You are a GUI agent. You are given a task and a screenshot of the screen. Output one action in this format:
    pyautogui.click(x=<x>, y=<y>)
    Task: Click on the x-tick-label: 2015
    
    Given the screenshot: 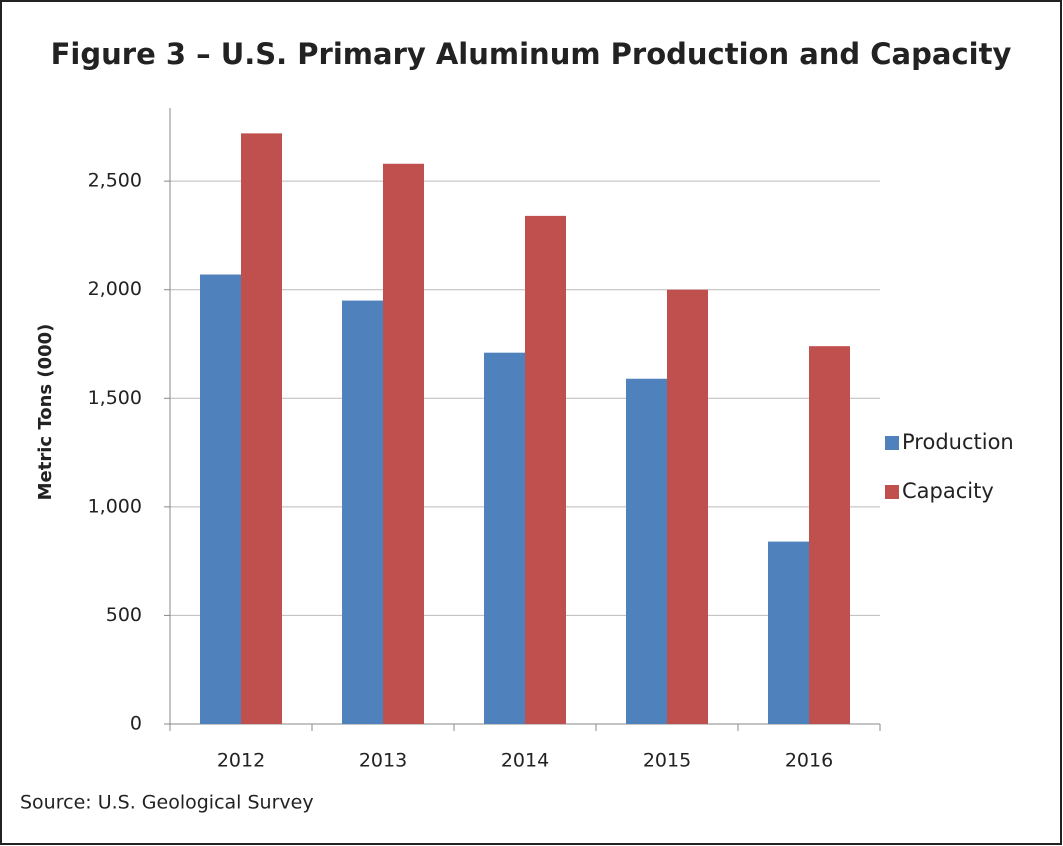 What is the action you would take?
    pyautogui.click(x=667, y=761)
    